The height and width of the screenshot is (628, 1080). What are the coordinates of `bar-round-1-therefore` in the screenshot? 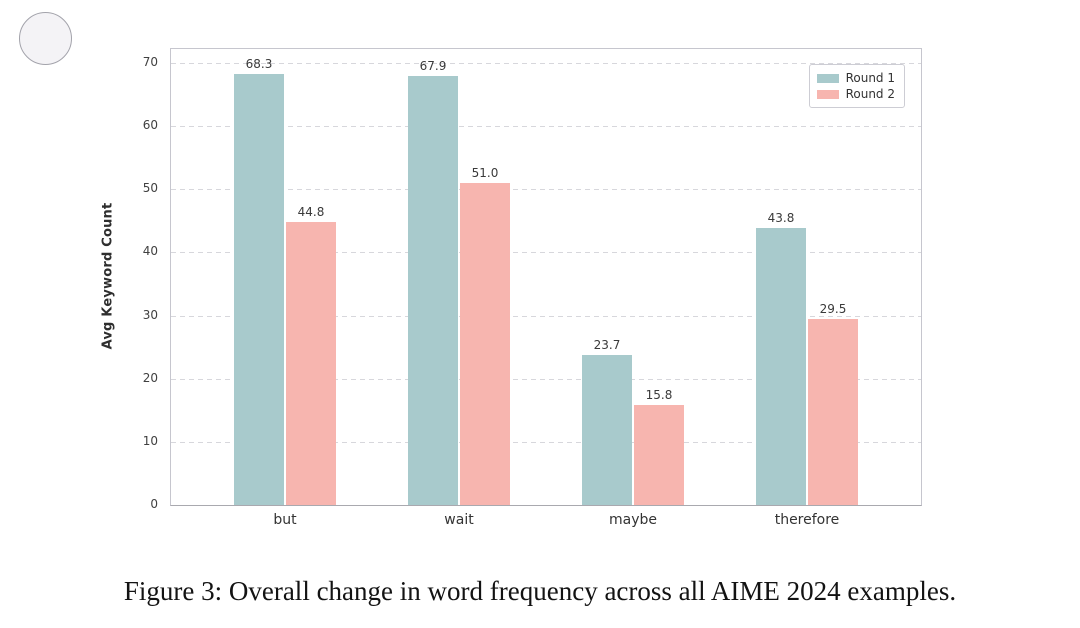 It's located at (781, 366).